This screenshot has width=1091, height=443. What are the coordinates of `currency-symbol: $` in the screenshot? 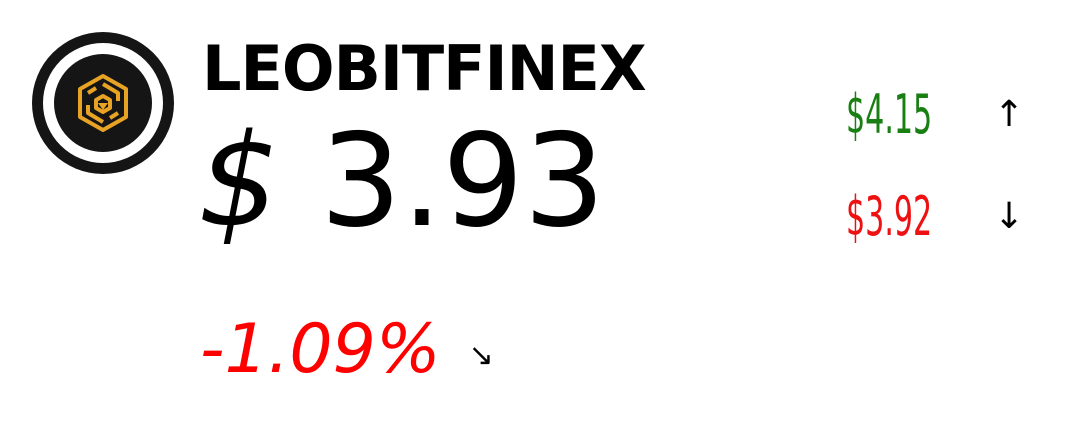 It's located at (239, 181).